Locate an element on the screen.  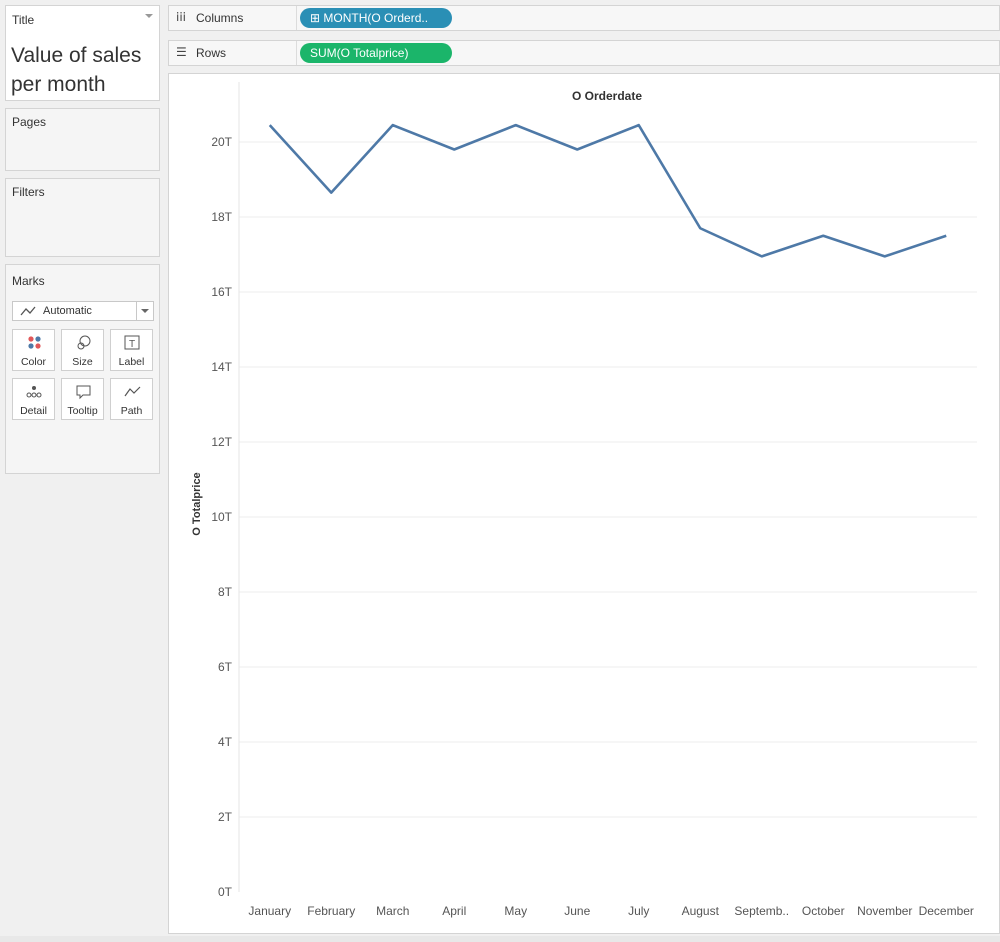
rows-shelf-header: ☰ Rows is located at coordinates (233, 53).